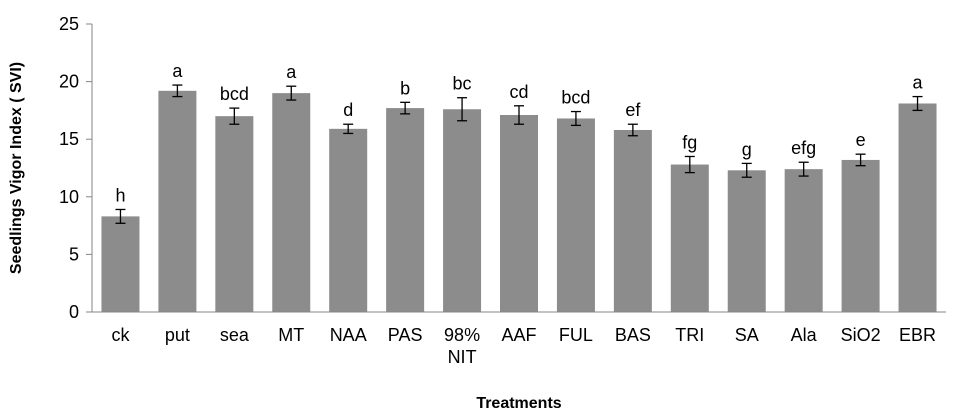 The image size is (964, 414). I want to click on significance-label-3: a, so click(291, 72).